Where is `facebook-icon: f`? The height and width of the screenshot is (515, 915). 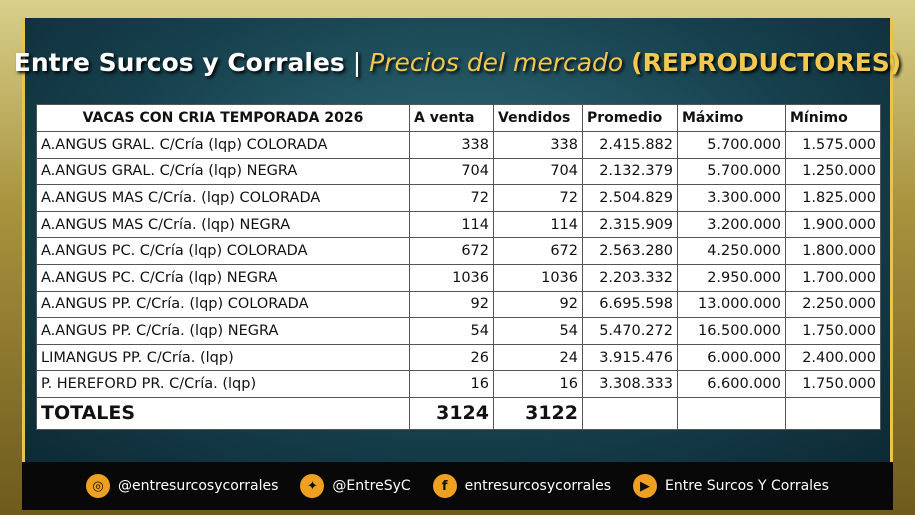
facebook-icon: f is located at coordinates (444, 486).